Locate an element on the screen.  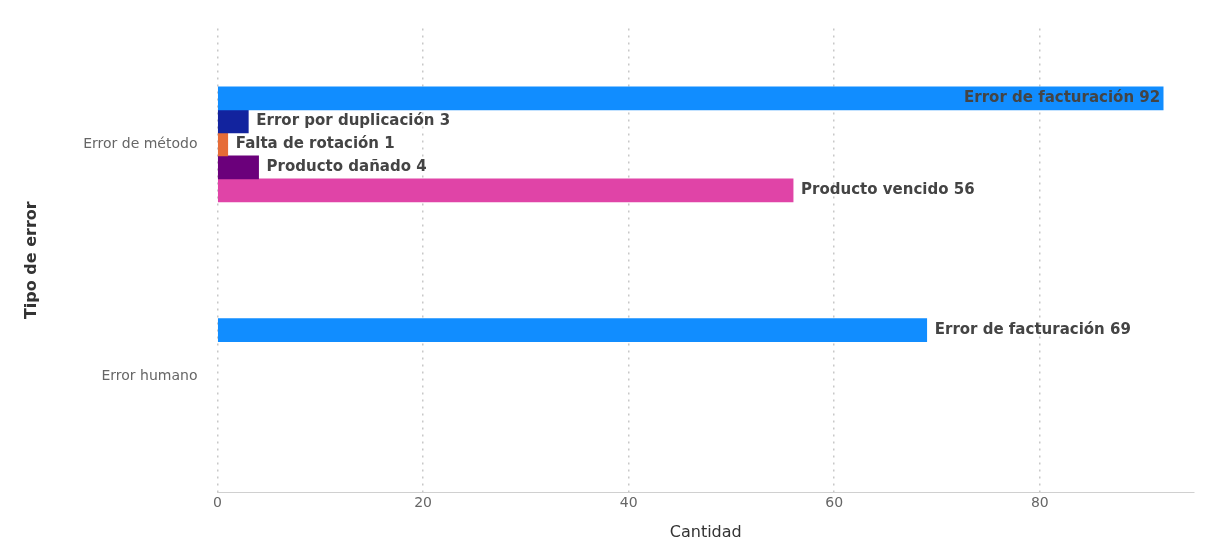
data-label: Error de facturación 69 is located at coordinates (1032, 328).